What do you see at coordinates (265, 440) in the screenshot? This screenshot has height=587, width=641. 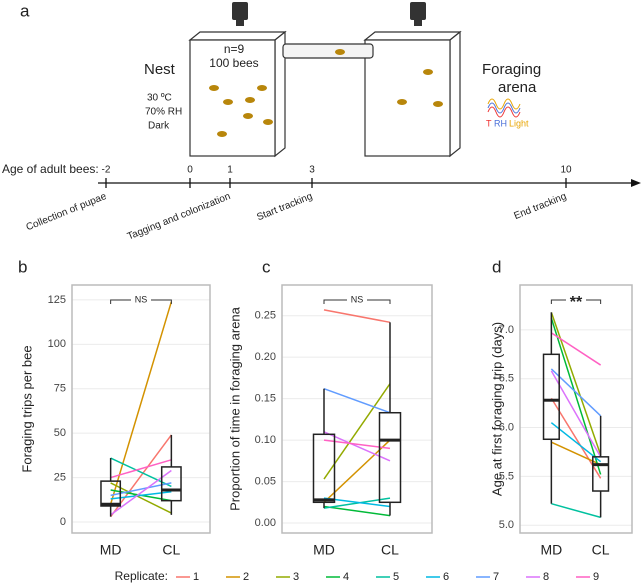 I see `y-tick-label: 0.10` at bounding box center [265, 440].